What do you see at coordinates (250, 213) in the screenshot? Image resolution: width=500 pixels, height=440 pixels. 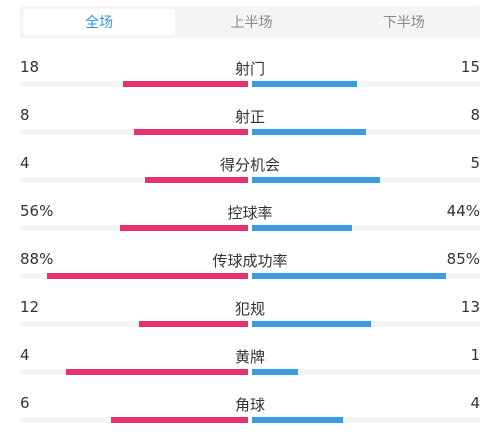 I see `stat-label: 控球率` at bounding box center [250, 213].